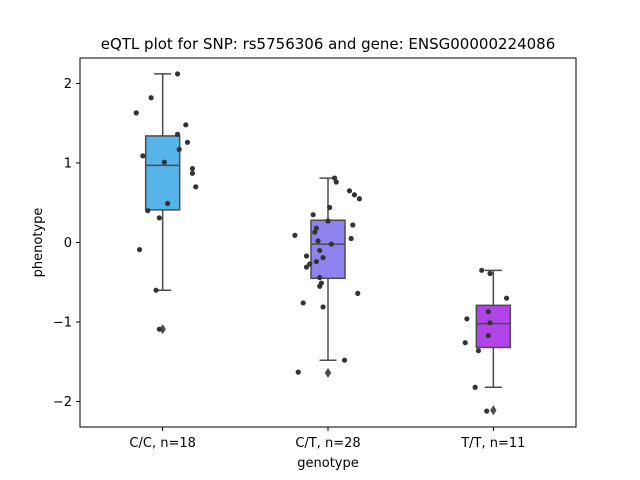  Describe the element at coordinates (62, 323) in the screenshot. I see `y-tick-label: −1` at that location.